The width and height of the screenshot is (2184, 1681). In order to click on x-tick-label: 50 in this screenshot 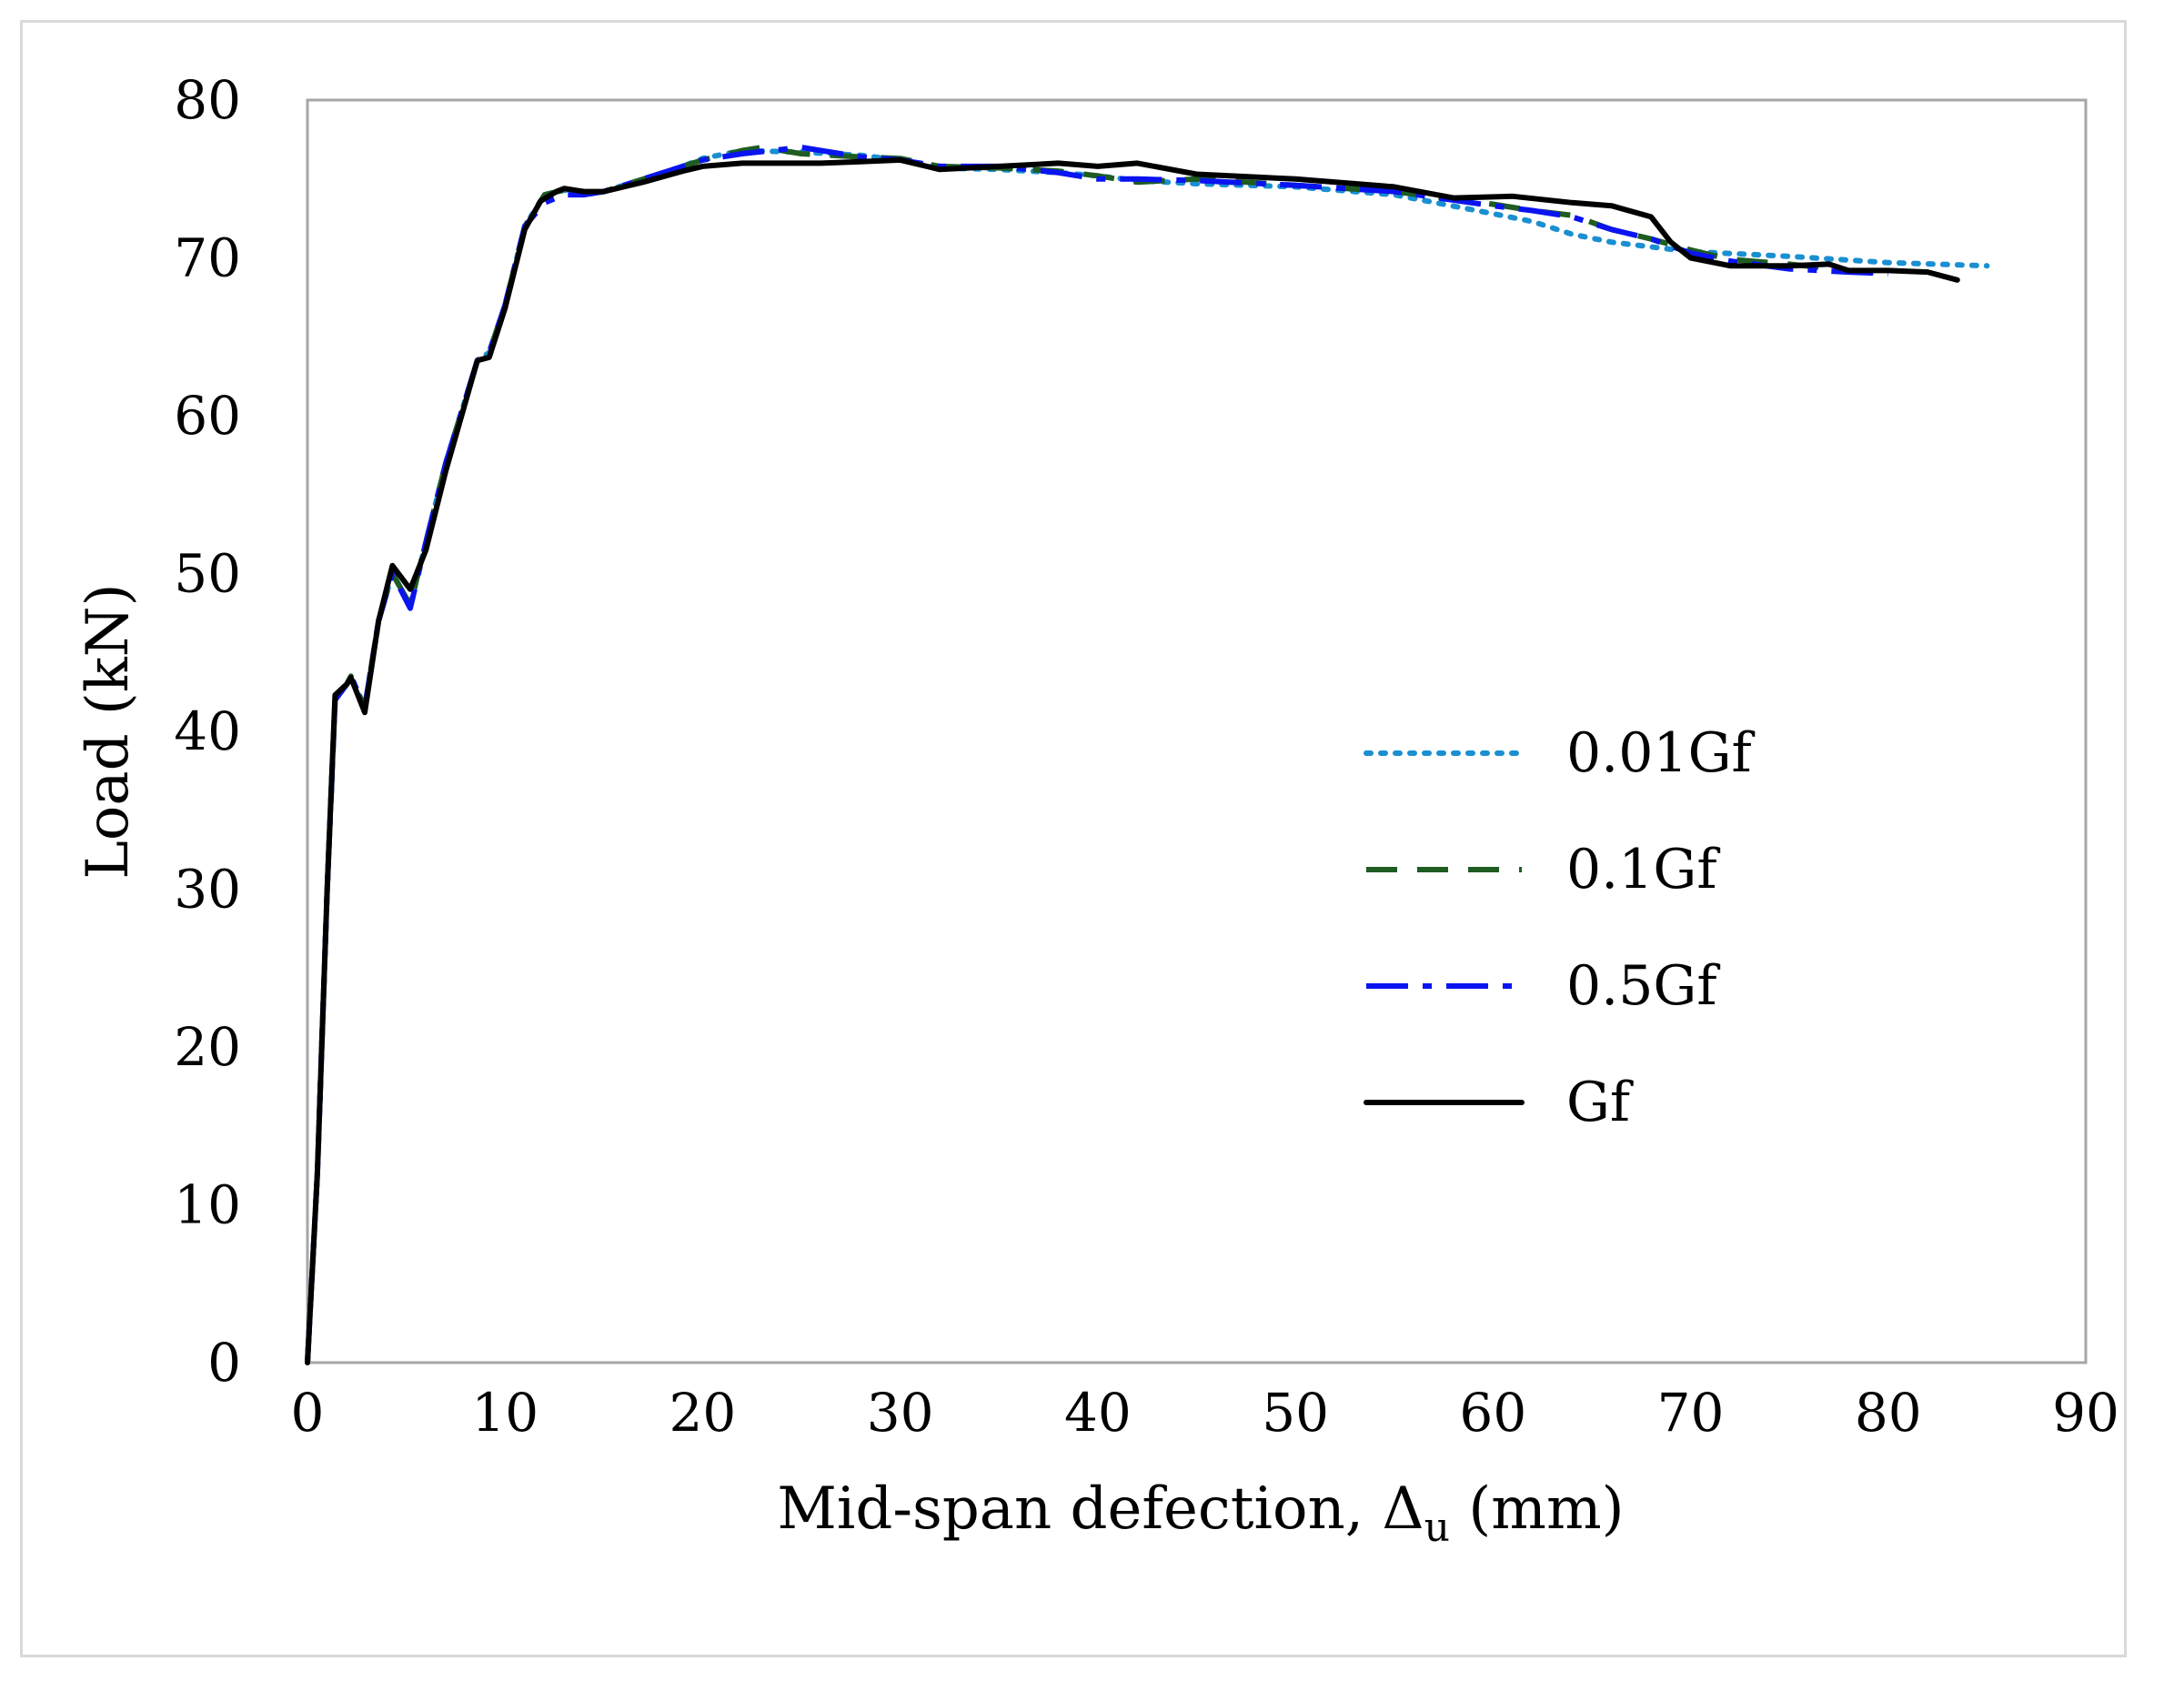, I will do `click(1296, 1413)`.